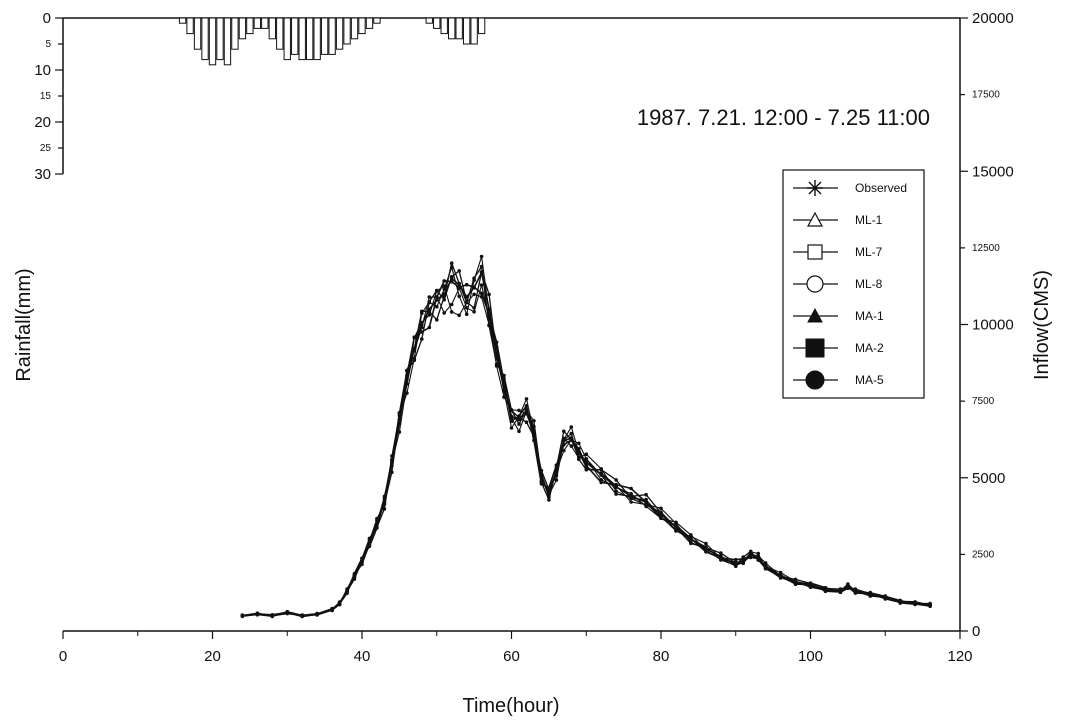  What do you see at coordinates (983, 401) in the screenshot?
I see `right-y-tick-label: 7500` at bounding box center [983, 401].